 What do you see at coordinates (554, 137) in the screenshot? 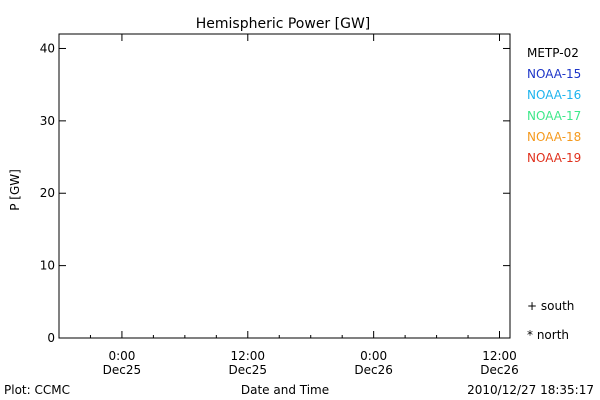
I see `legend-entry-noaa-18: NOAA-18` at bounding box center [554, 137].